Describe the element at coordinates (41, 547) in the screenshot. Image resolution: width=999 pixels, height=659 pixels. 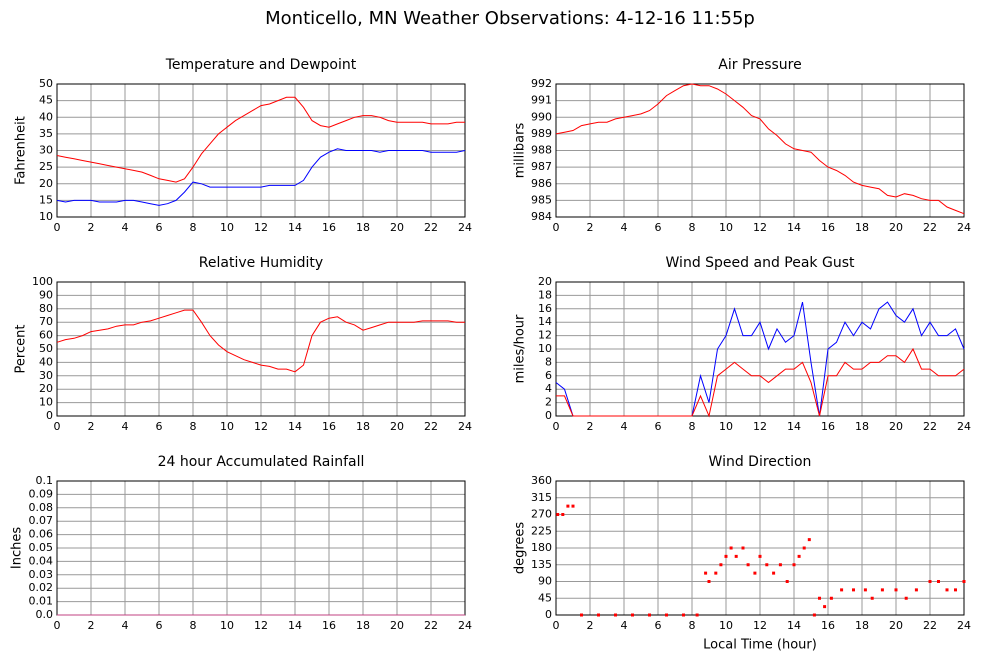
I see `y-tick-label: 0.05` at that location.